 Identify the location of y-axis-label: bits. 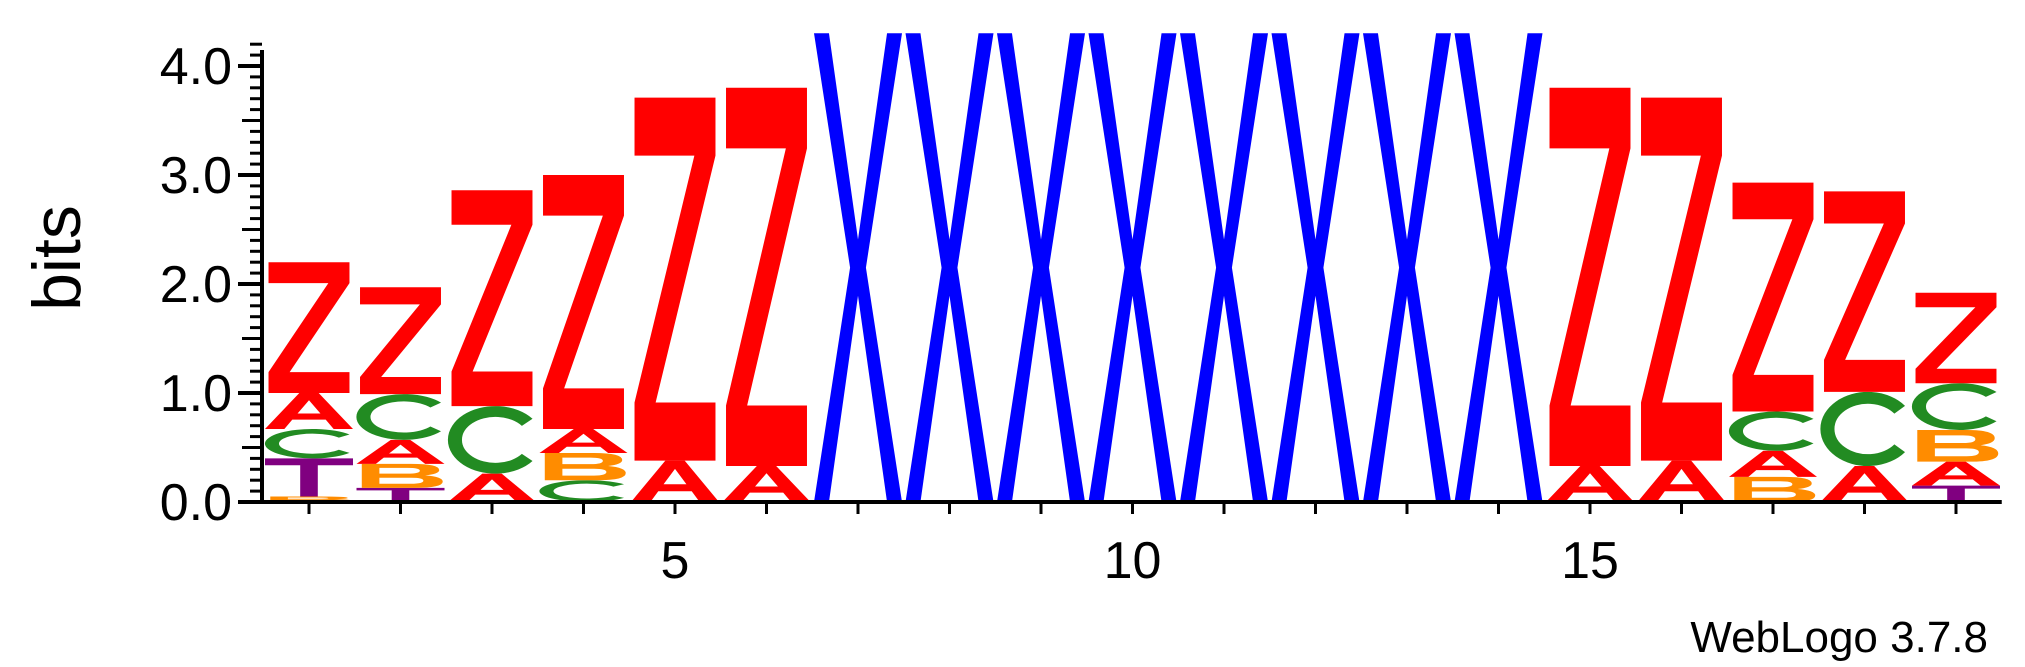
(57, 258).